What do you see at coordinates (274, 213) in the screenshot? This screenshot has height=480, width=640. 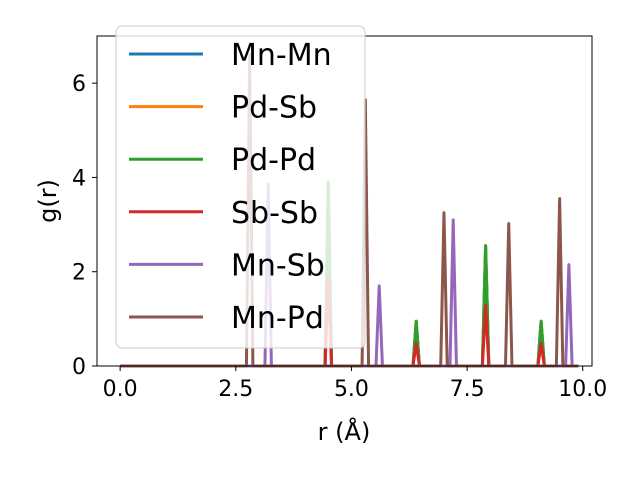 I see `legend-label: Sb-Sb` at bounding box center [274, 213].